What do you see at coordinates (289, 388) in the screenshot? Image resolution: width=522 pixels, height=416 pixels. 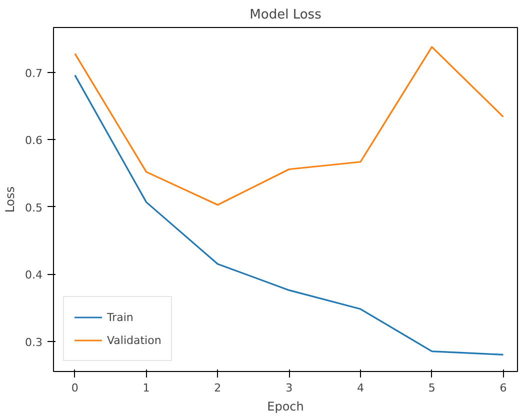 I see `x-tick-label: 3` at bounding box center [289, 388].